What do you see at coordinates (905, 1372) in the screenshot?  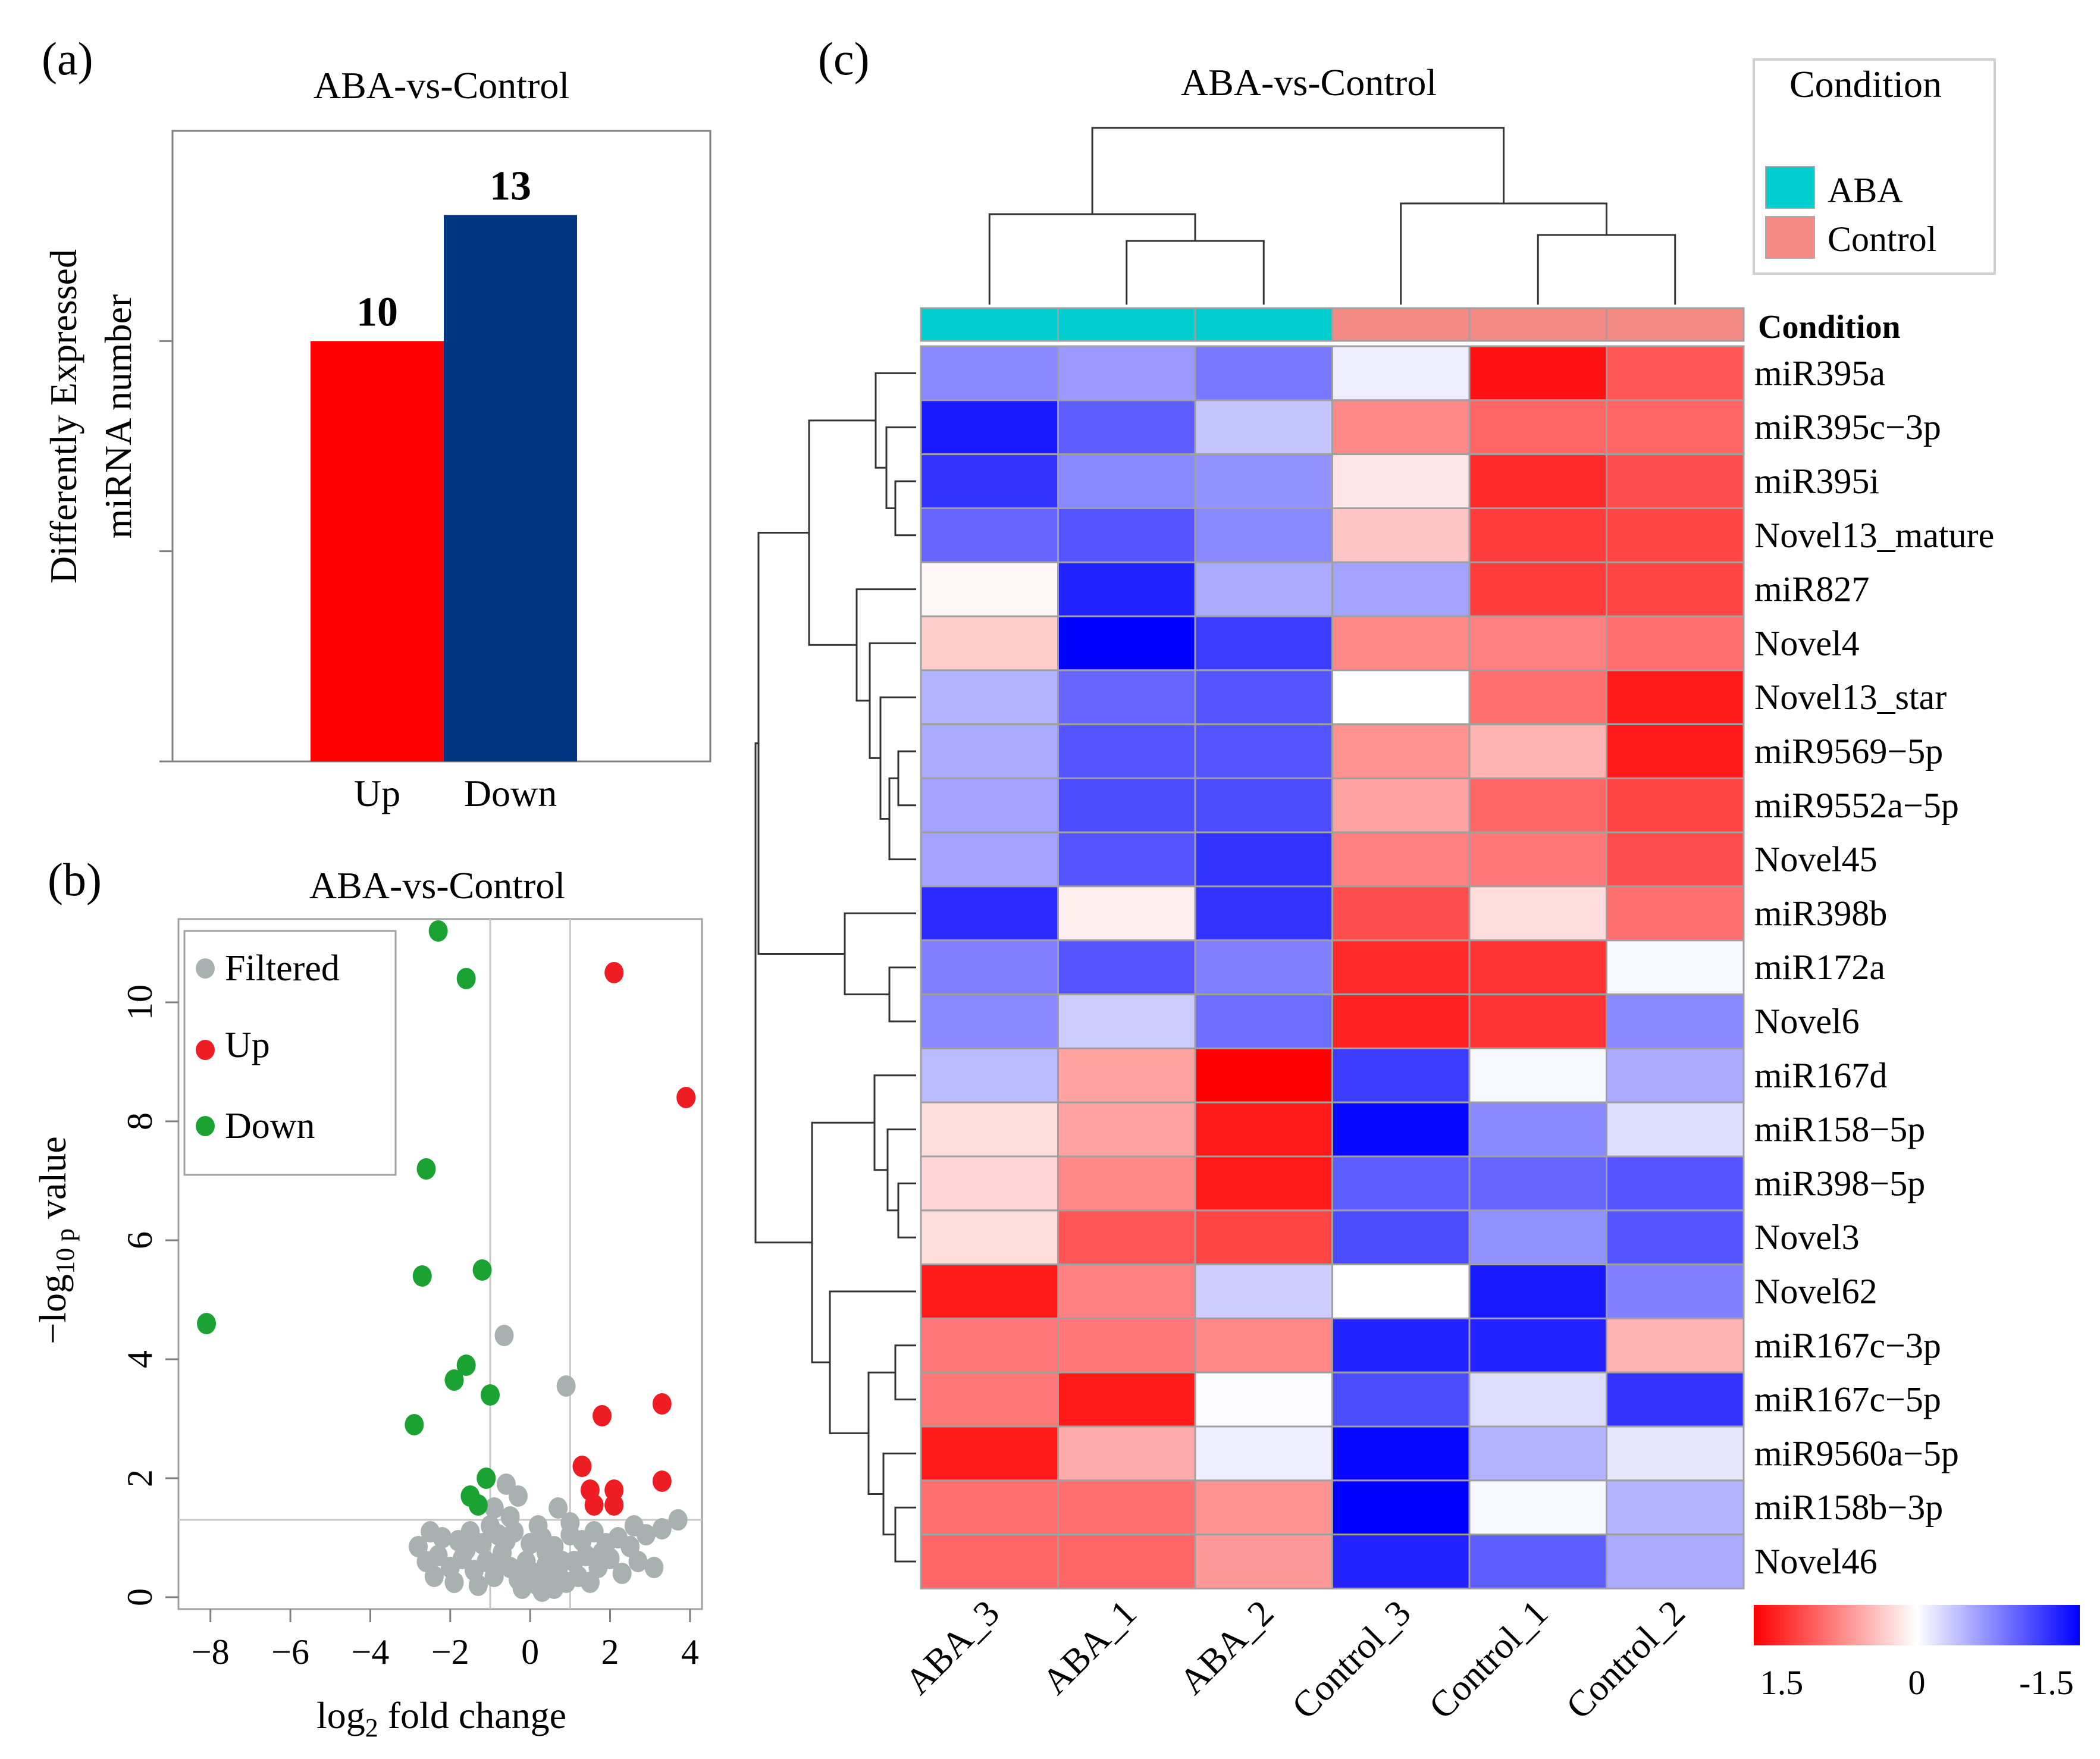 I see `row-dendro-167c-pair` at bounding box center [905, 1372].